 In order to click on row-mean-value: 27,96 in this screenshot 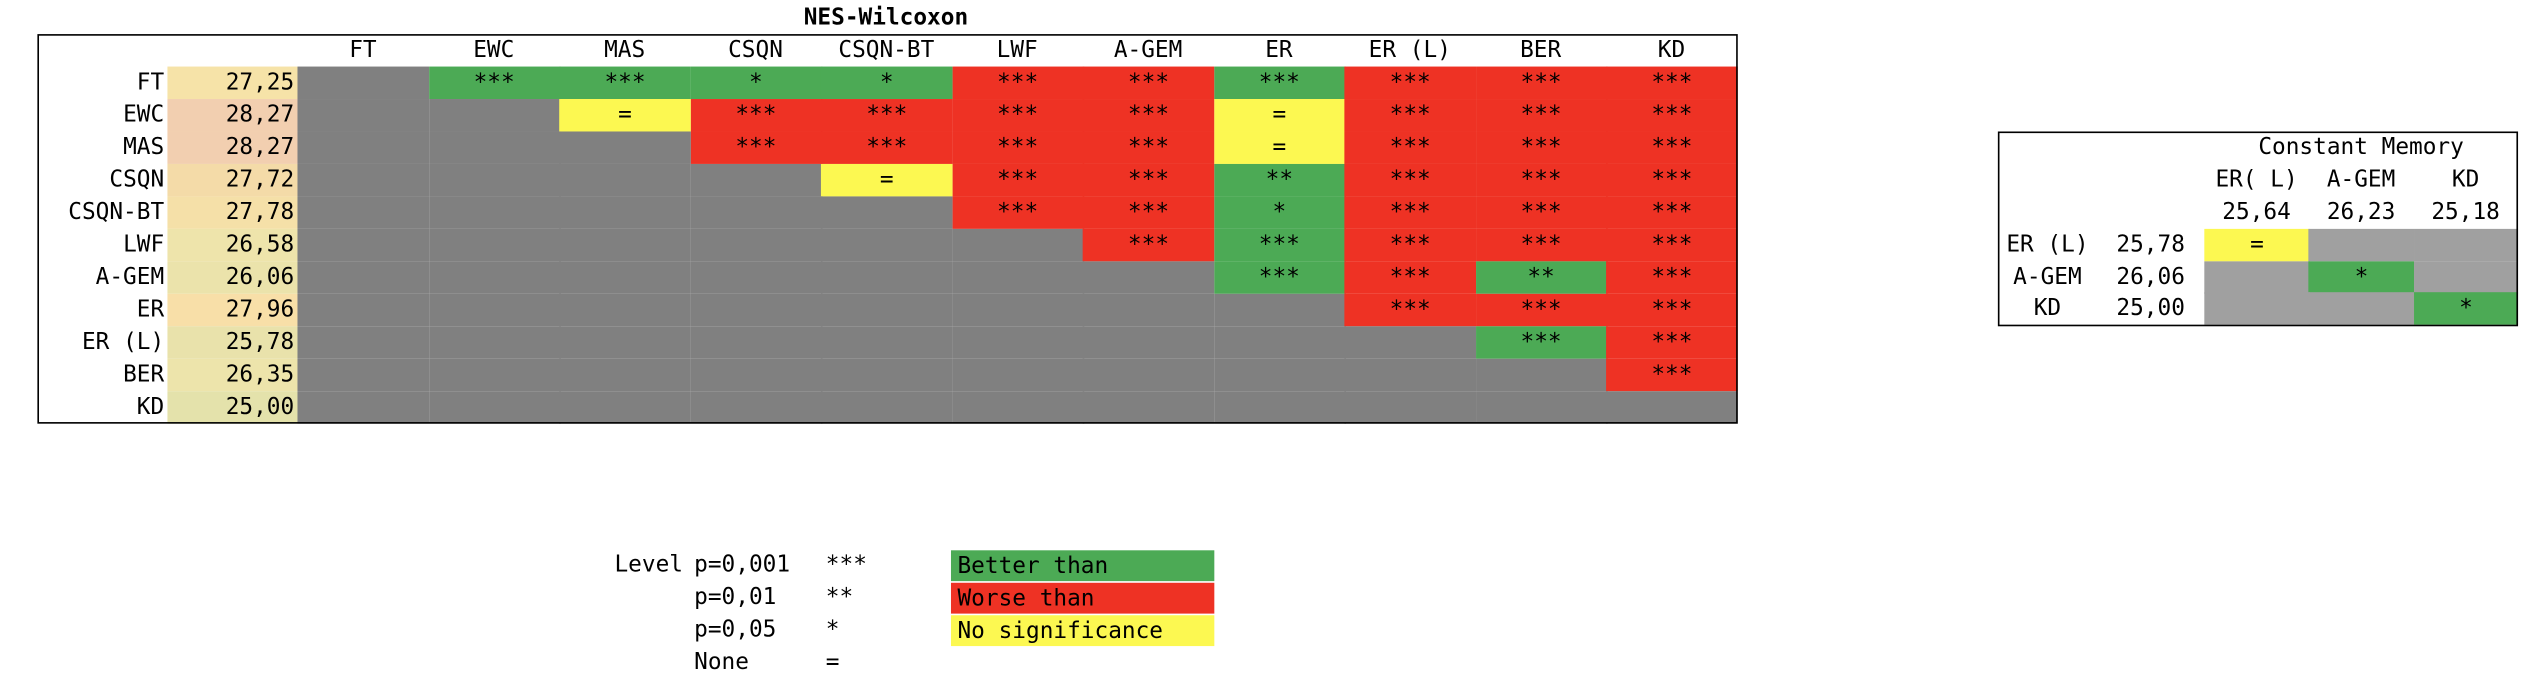, I will do `click(232, 310)`.